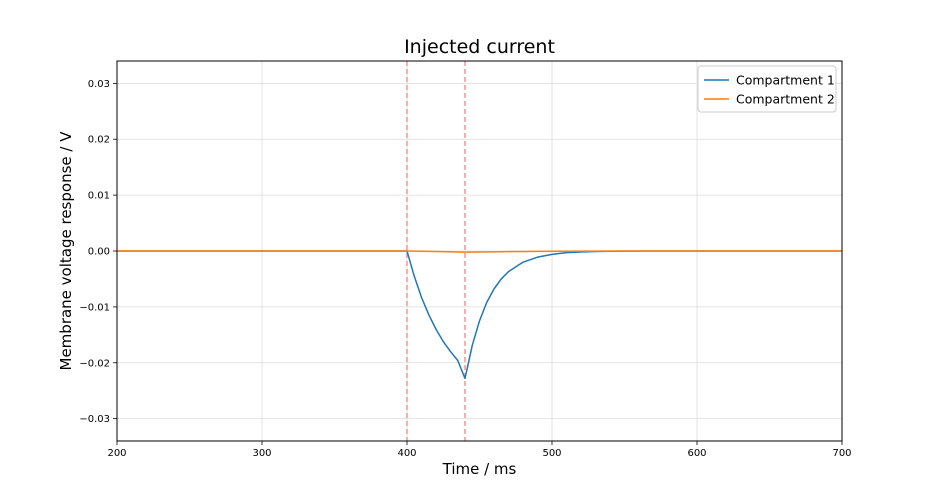  I want to click on x-tick-label: 200, so click(116, 453).